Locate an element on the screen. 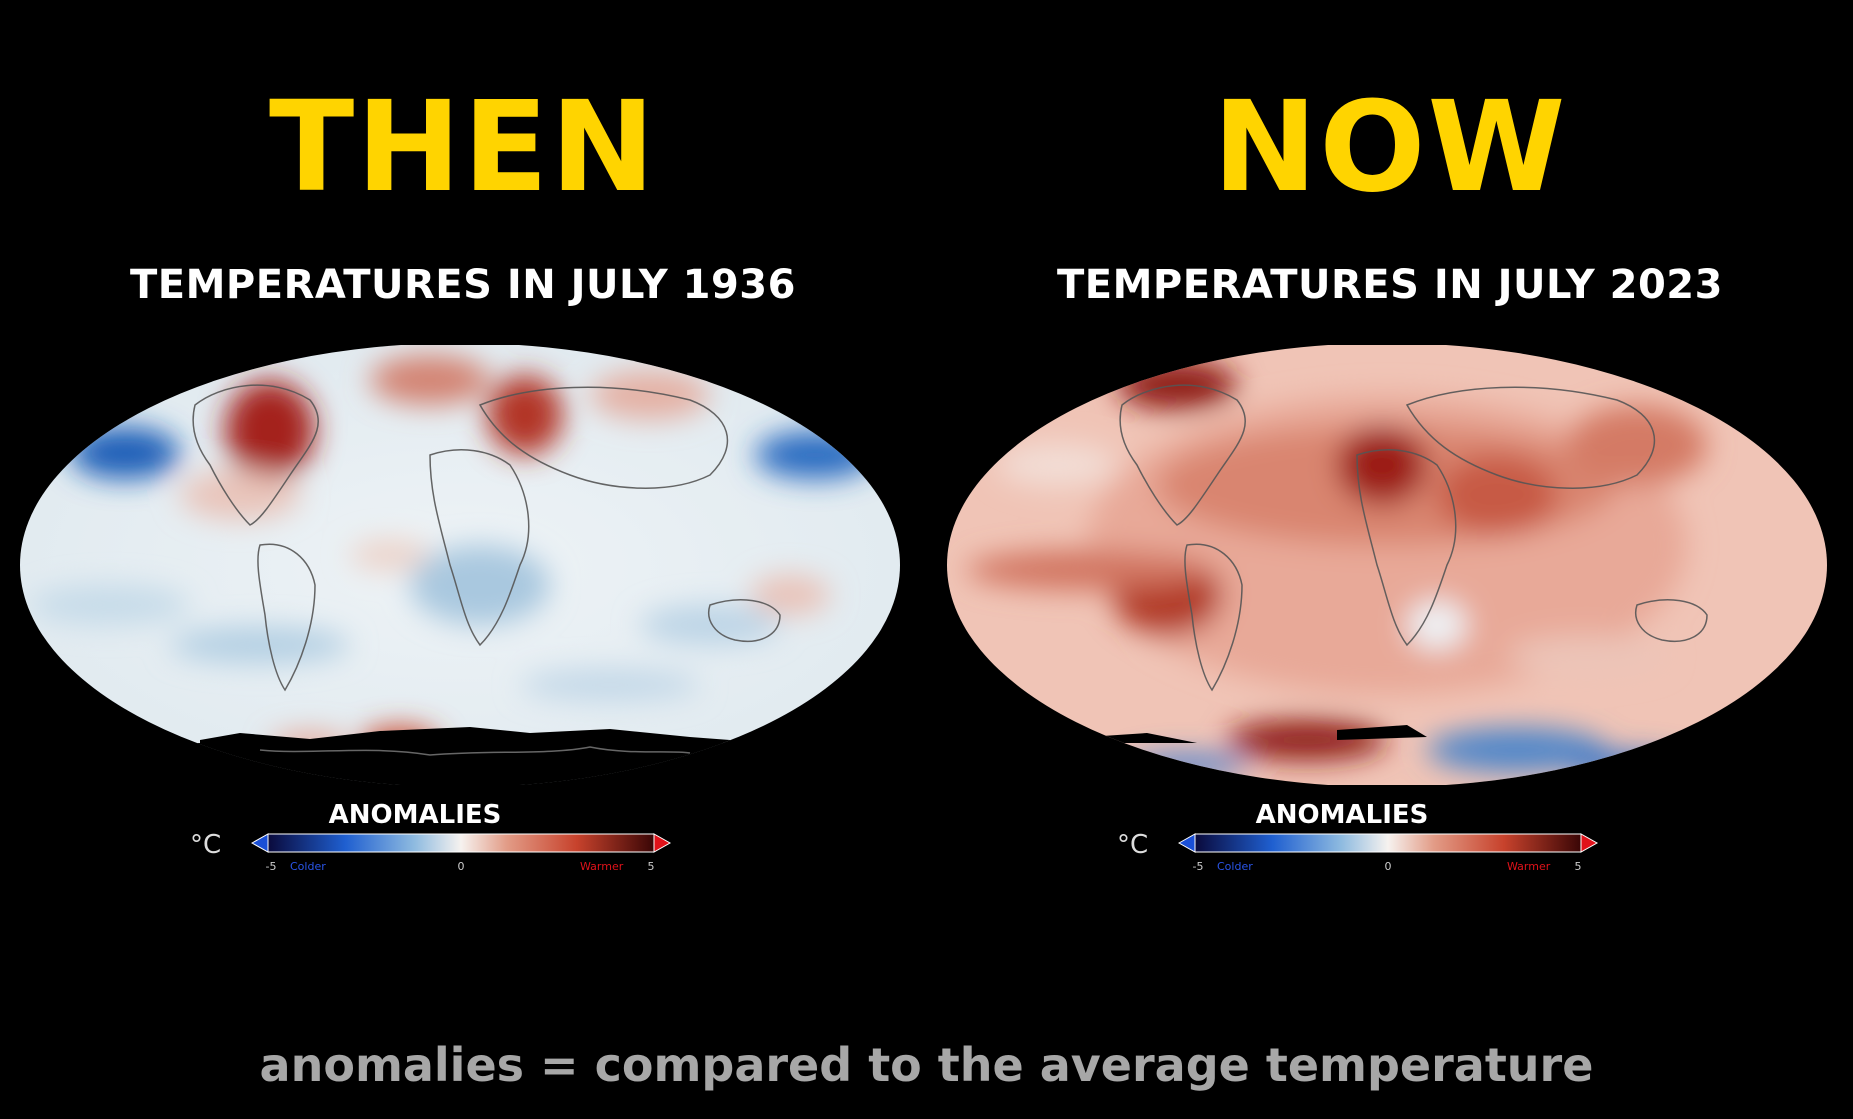 The height and width of the screenshot is (1119, 1853). then-subtitle: TEMPERATURES IN JULY 1936 is located at coordinates (463, 285).